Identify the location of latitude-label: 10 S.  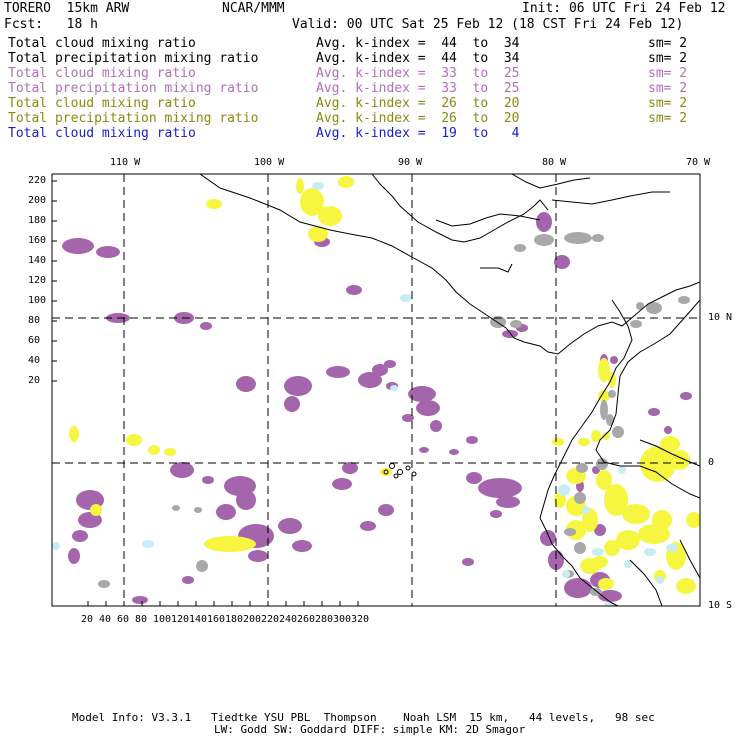
(720, 605).